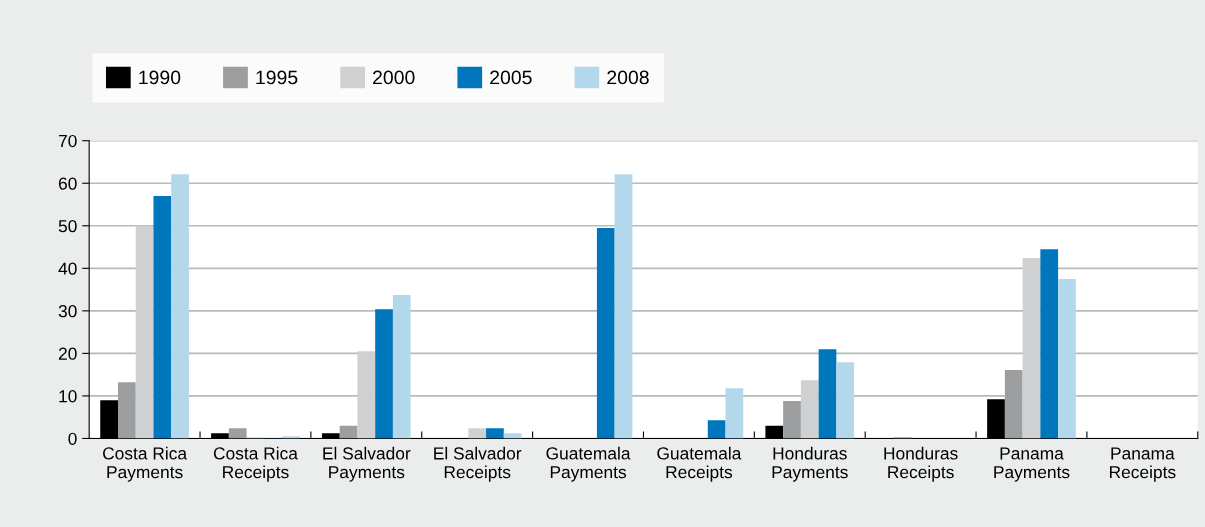 Image resolution: width=1205 pixels, height=527 pixels. I want to click on y-tick-label: 10, so click(68, 396).